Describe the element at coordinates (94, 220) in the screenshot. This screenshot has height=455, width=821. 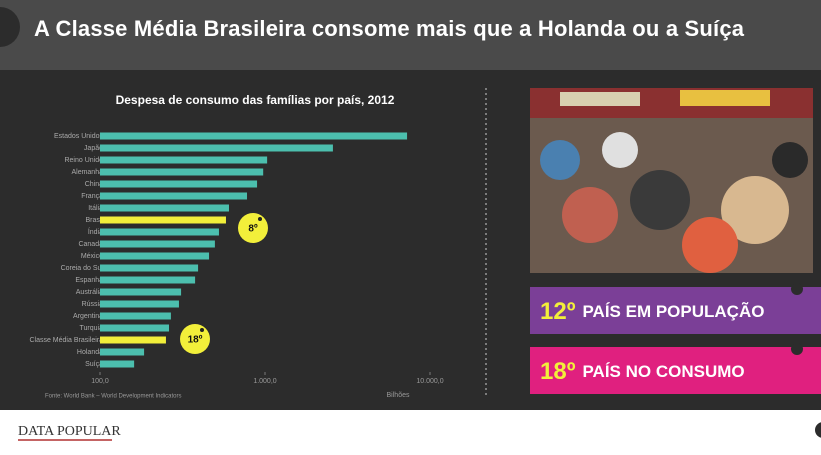
I see `y-tick-label: Brasil` at that location.